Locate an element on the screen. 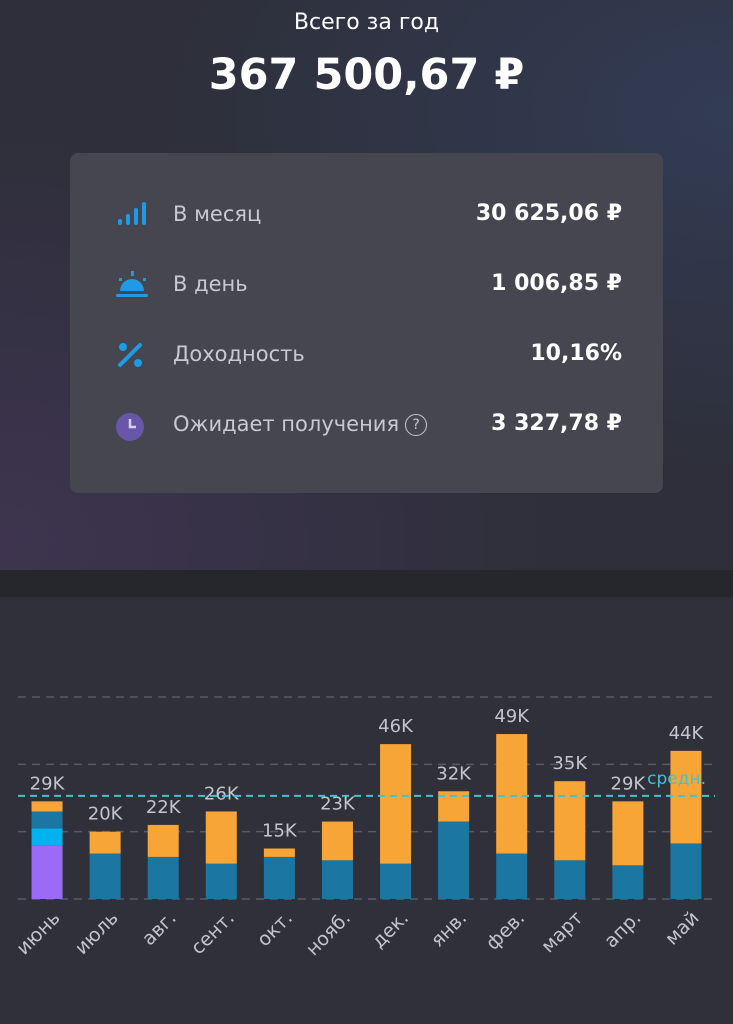  value-label: 20K is located at coordinates (106, 814).